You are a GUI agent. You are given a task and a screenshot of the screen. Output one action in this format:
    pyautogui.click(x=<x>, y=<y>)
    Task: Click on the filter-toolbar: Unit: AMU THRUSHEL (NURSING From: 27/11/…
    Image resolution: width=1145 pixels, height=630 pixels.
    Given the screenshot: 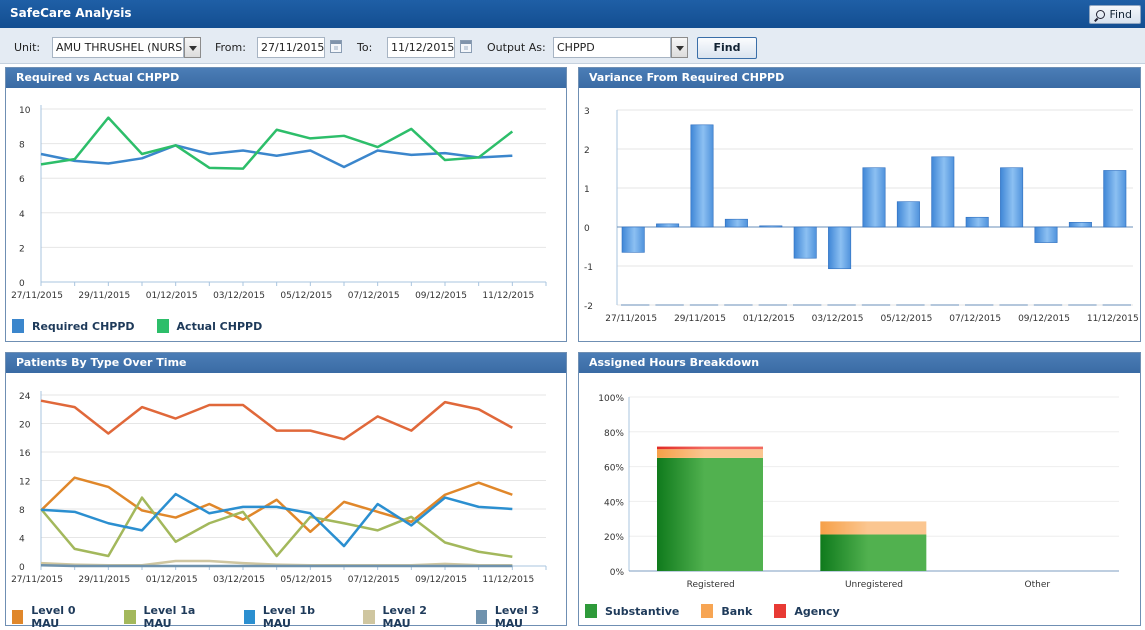 What is the action you would take?
    pyautogui.click(x=572, y=46)
    